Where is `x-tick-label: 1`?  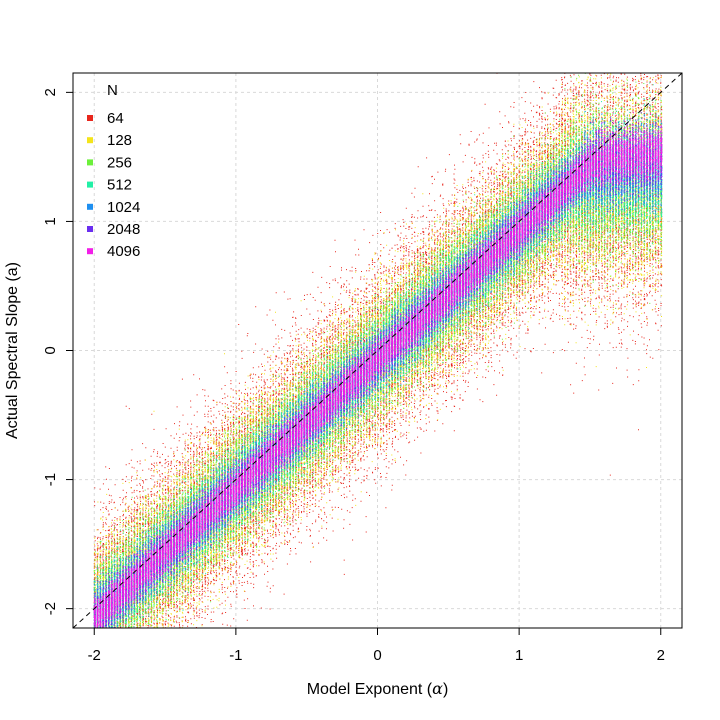
x-tick-label: 1 is located at coordinates (519, 655).